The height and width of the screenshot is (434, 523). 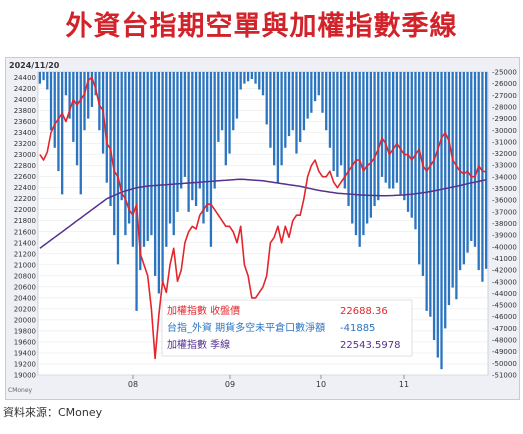 I want to click on x-tick-label: 11, so click(x=404, y=384).